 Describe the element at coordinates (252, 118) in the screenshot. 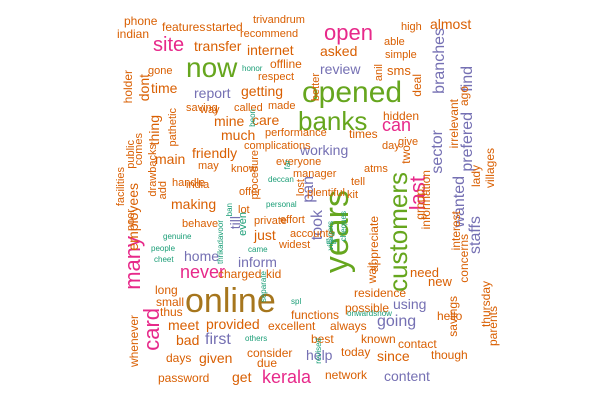

I see `word-beon: beon` at that location.